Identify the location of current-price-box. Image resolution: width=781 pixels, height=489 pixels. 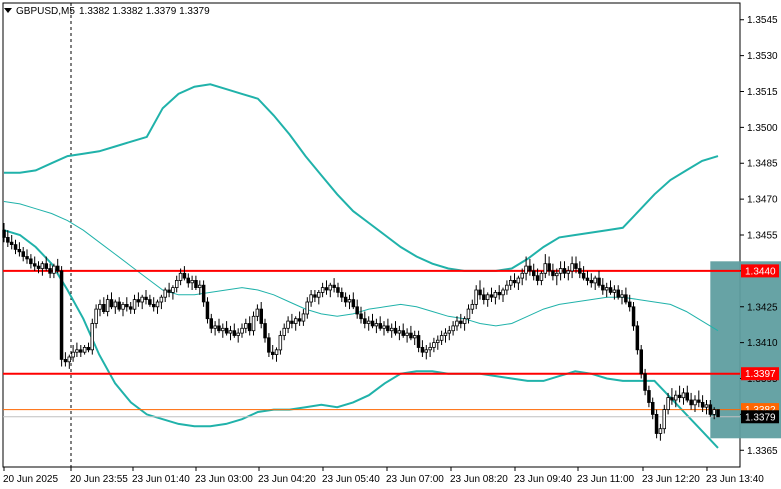
(760, 417).